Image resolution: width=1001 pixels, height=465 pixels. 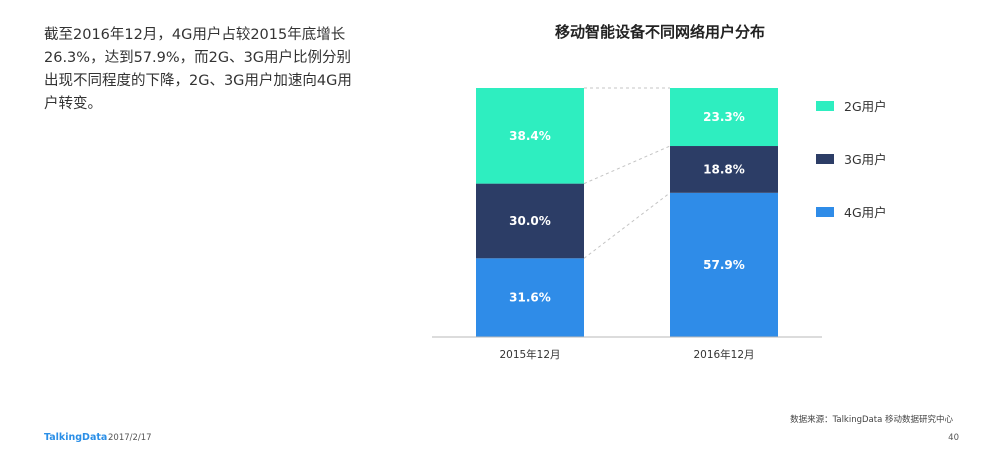 I want to click on brand-logo-text: TalkingData, so click(x=76, y=437).